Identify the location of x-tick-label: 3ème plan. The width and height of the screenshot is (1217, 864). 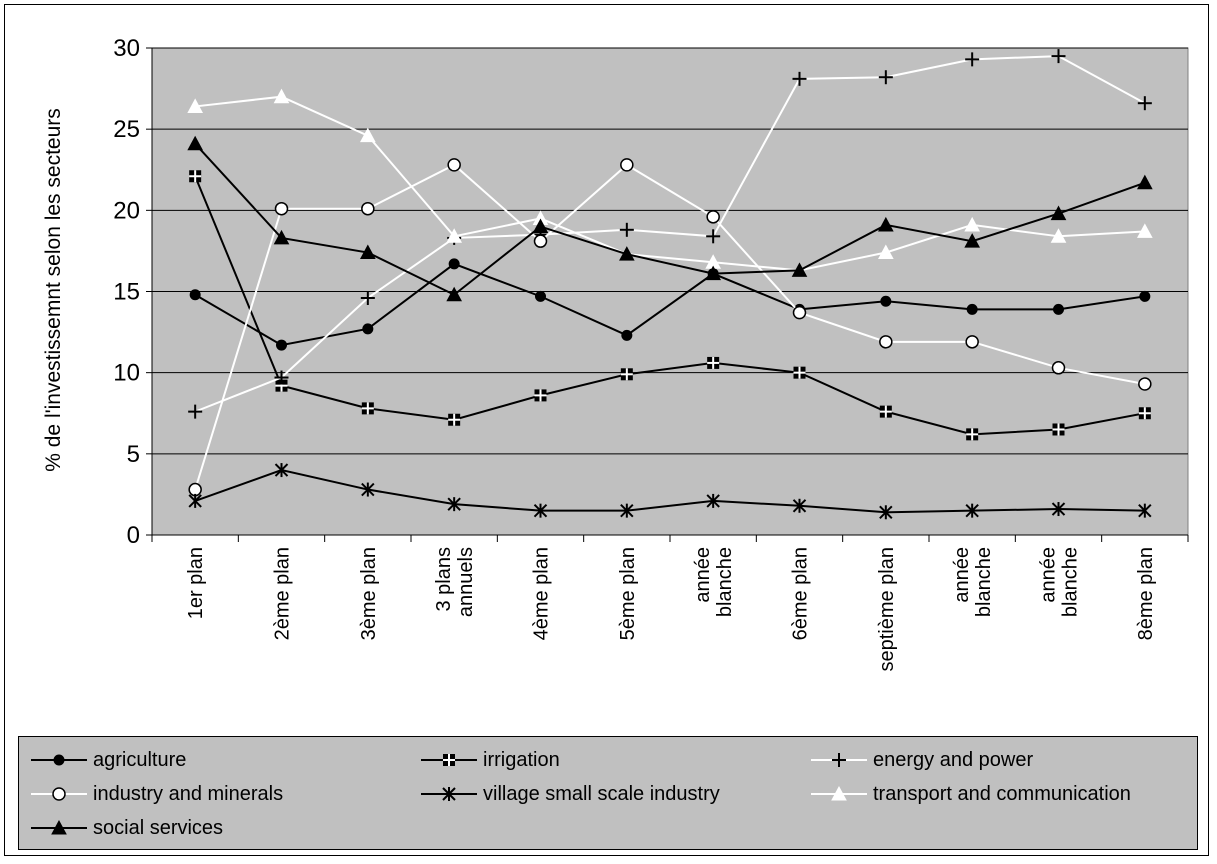
(369, 593).